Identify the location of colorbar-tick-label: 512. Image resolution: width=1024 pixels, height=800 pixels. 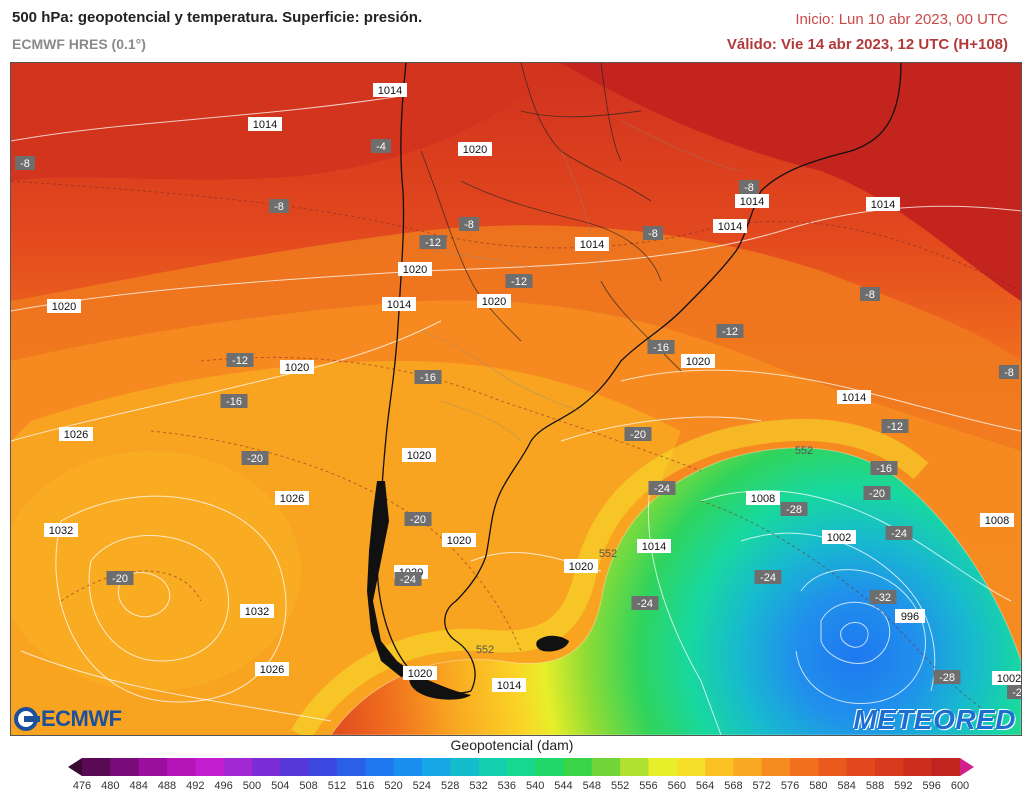
(337, 786).